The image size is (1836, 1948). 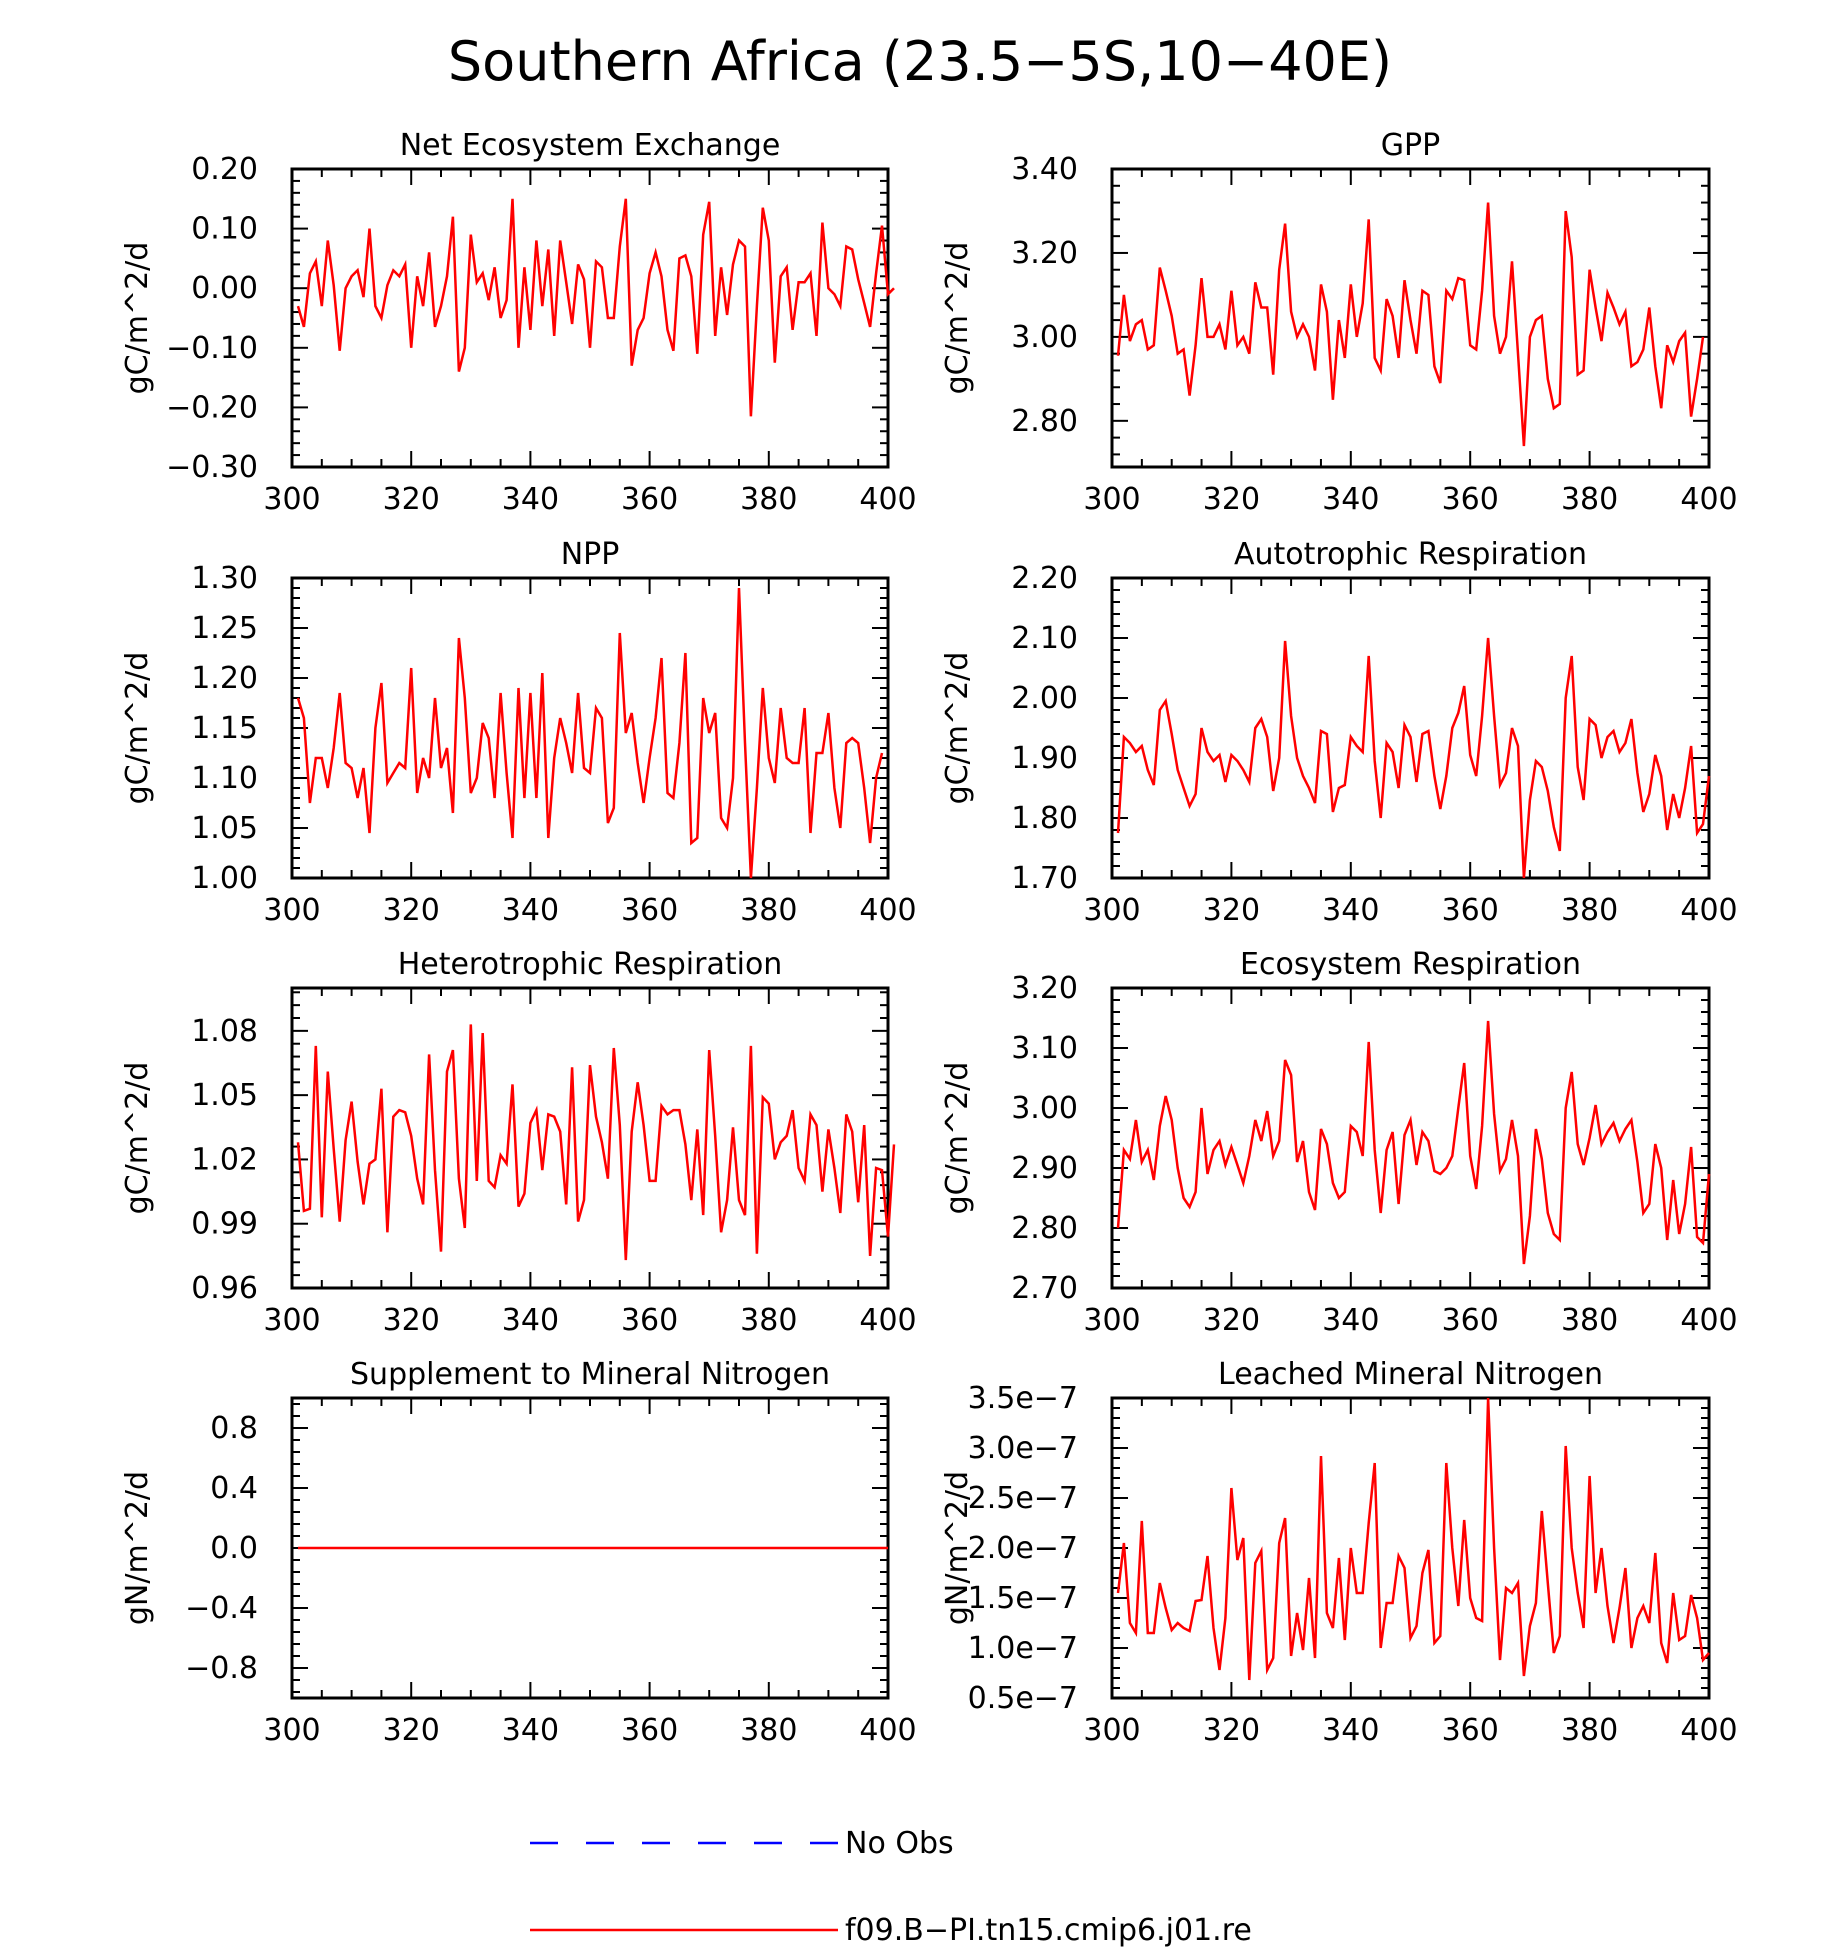 I want to click on y-tick-label: 1.70, so click(x=1044, y=878).